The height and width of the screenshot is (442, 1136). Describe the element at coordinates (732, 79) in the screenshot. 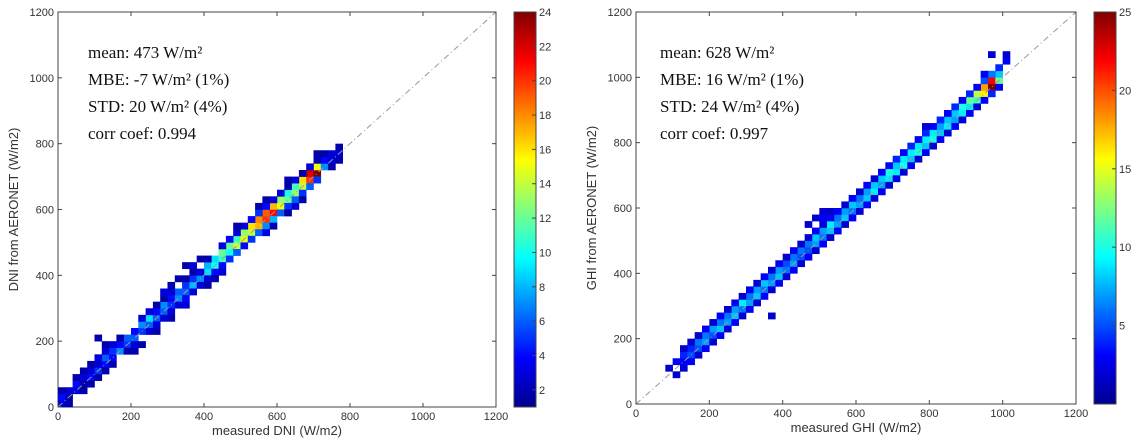

I see `stat-line: MBE: 16 W/m² (1%)` at that location.